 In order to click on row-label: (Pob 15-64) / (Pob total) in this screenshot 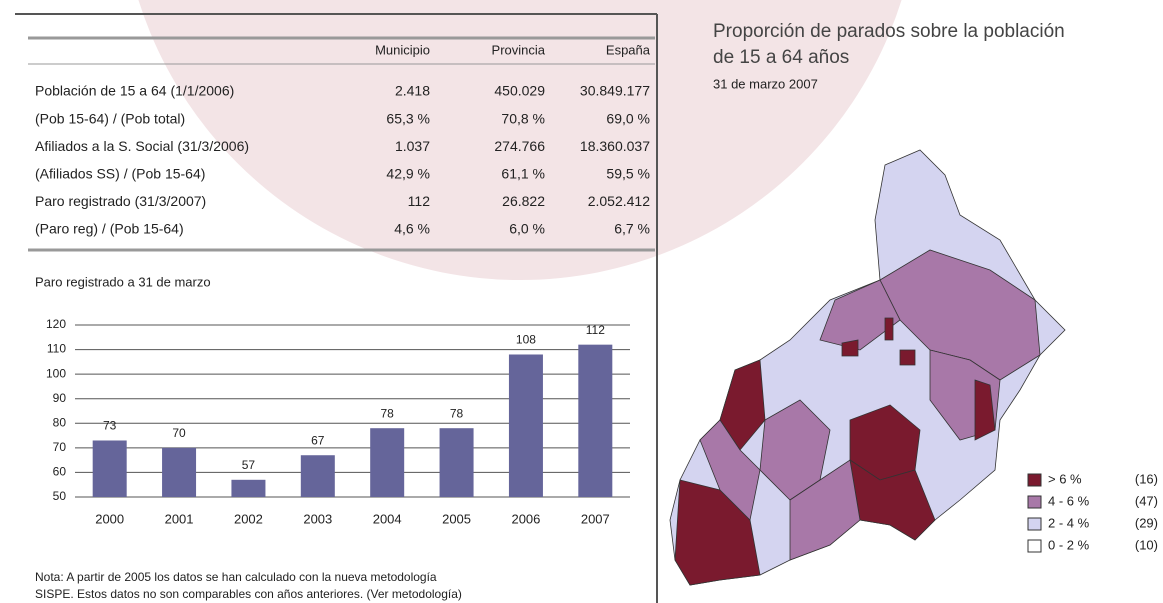, I will do `click(110, 118)`.